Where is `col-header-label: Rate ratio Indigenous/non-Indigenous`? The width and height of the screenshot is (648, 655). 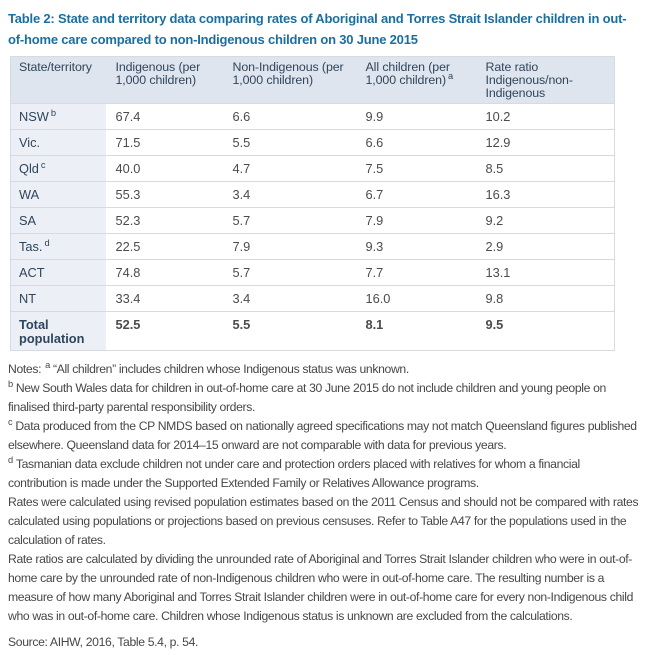 col-header-label: Rate ratio Indigenous/non-Indigenous is located at coordinates (529, 80).